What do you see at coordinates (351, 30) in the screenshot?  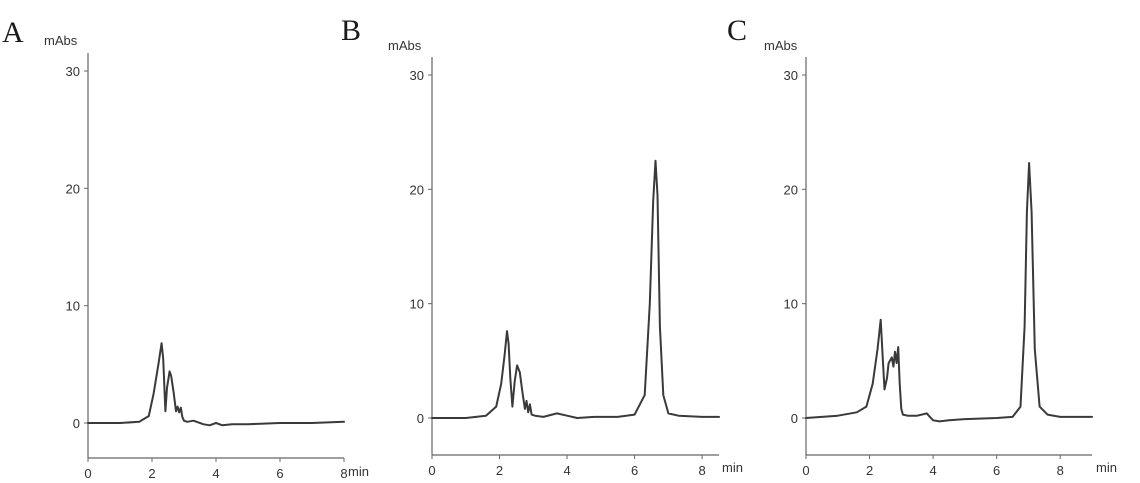 I see `panel-b-letter: B` at bounding box center [351, 30].